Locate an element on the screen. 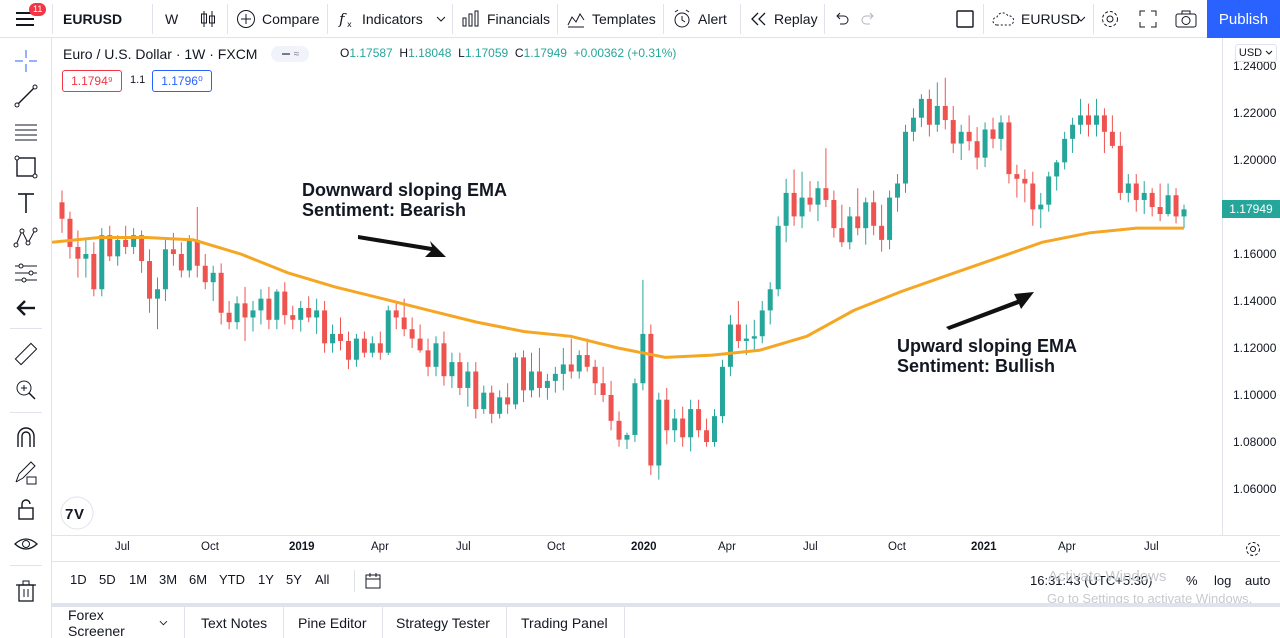  indicators-dropdown is located at coordinates (441, 19).